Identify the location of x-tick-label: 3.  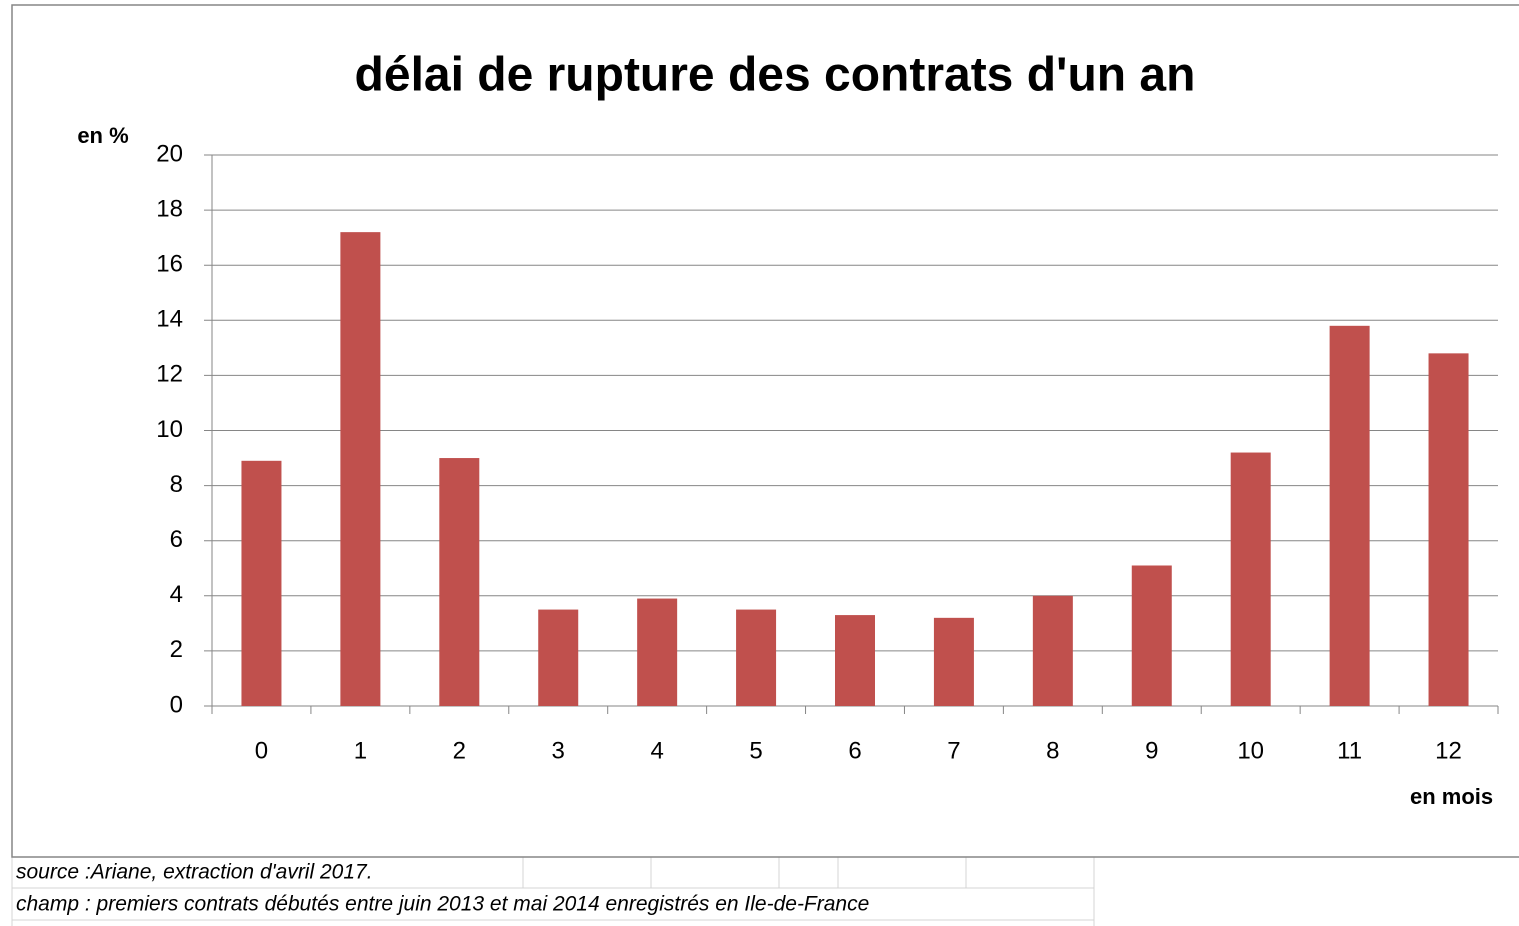
(558, 750).